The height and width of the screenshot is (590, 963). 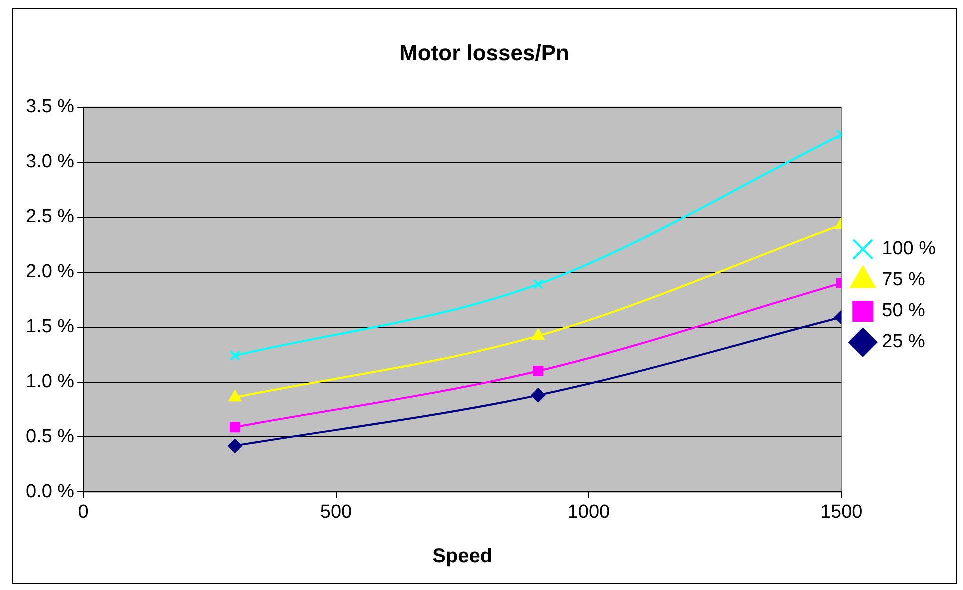 I want to click on legend-label: 25 %, so click(x=904, y=342).